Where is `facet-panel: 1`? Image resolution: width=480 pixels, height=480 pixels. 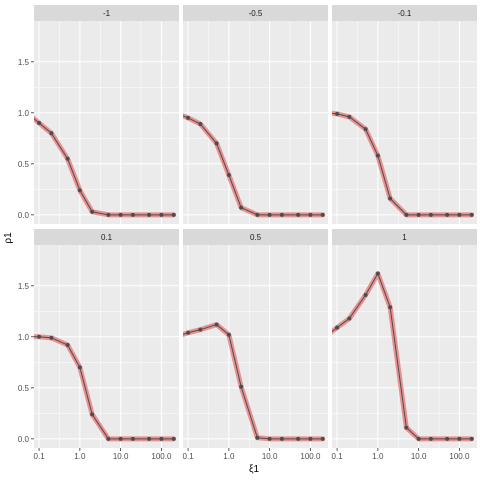
facet-panel: 1 is located at coordinates (404, 338).